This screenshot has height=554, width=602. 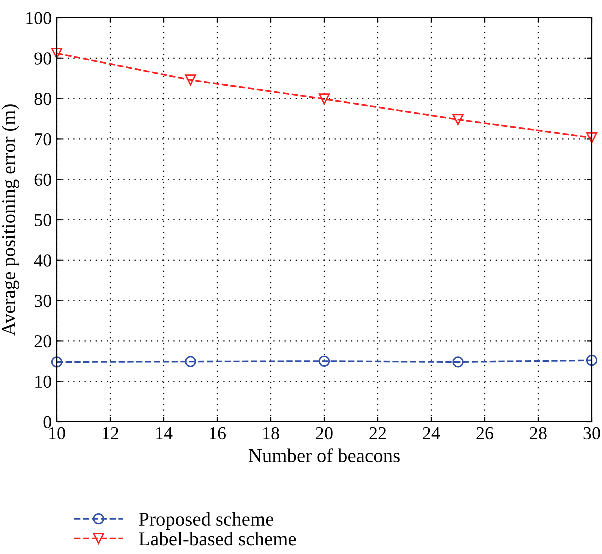 What do you see at coordinates (43, 180) in the screenshot?
I see `y-tick-label: 60` at bounding box center [43, 180].